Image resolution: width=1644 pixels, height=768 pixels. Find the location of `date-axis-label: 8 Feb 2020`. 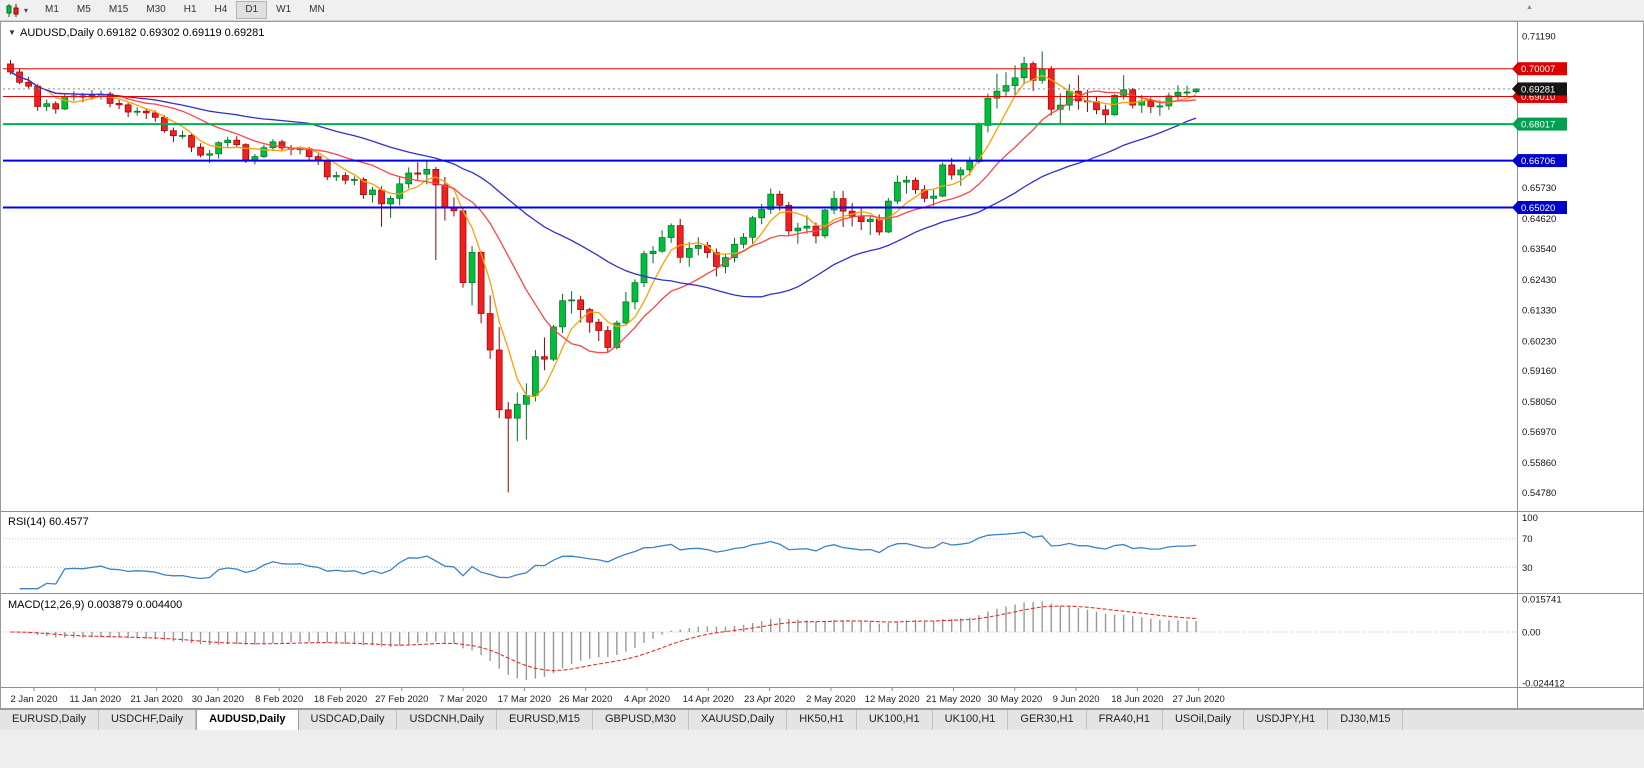

date-axis-label: 8 Feb 2020 is located at coordinates (279, 699).